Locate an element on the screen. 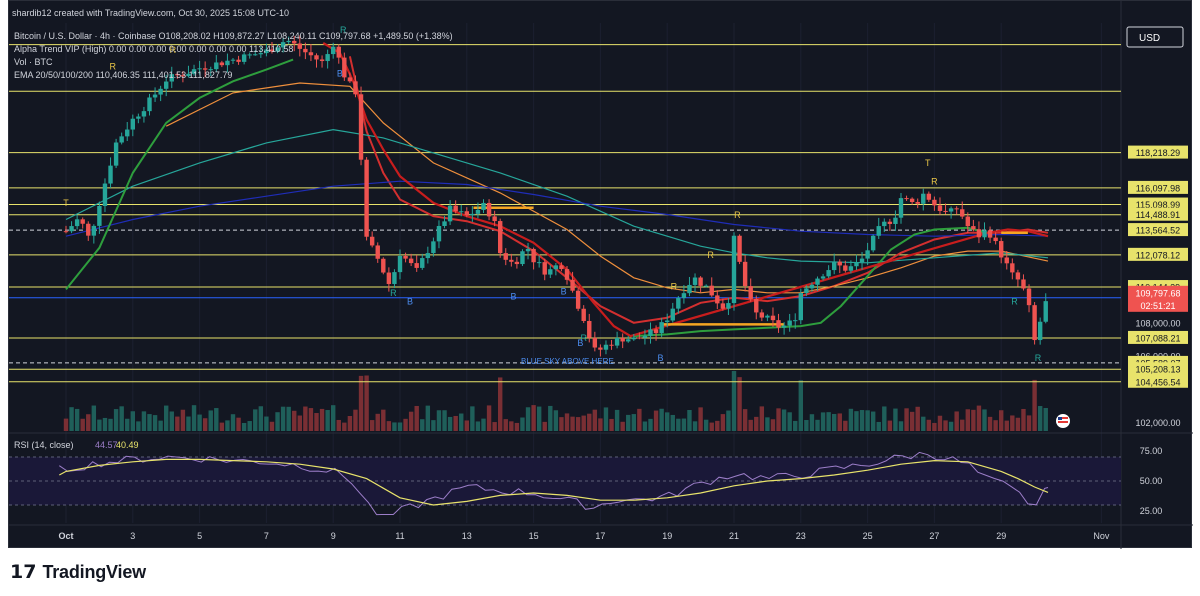 The height and width of the screenshot is (596, 1200). y-label-0: 118,218.29 is located at coordinates (1158, 153).